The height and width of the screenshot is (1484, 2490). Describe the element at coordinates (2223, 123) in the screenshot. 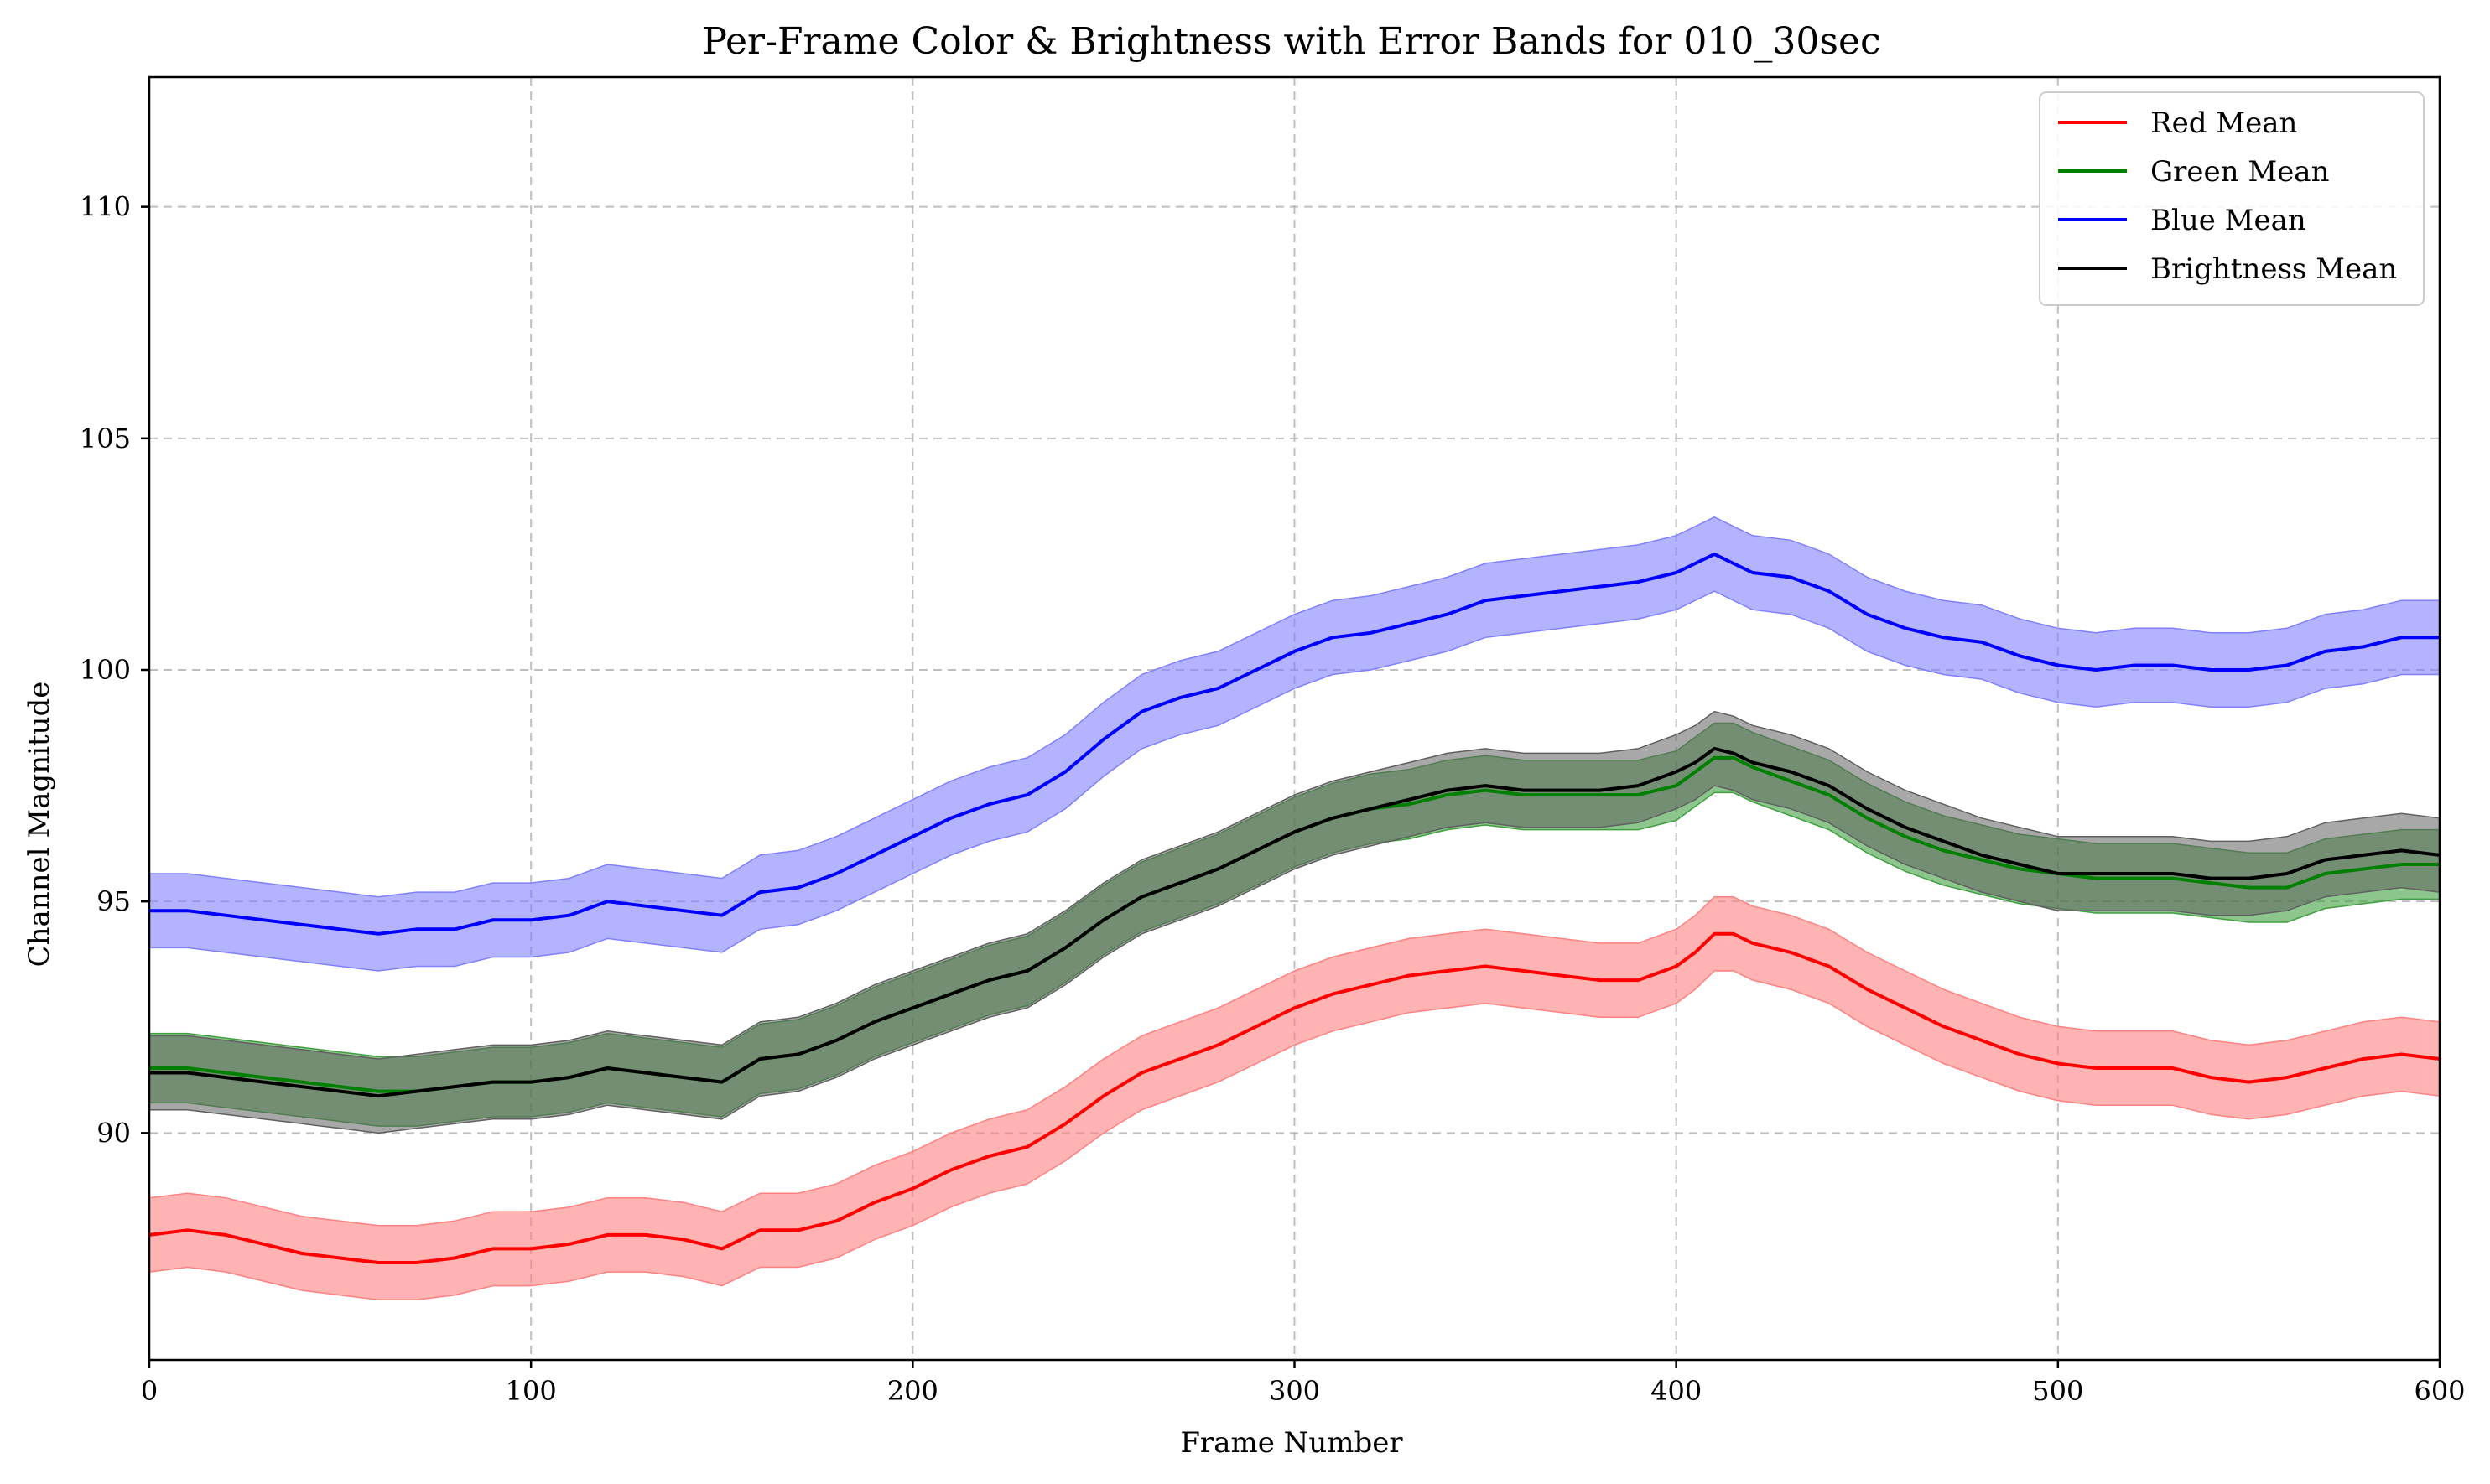

I see `legend-label-red-mean: Red Mean` at that location.